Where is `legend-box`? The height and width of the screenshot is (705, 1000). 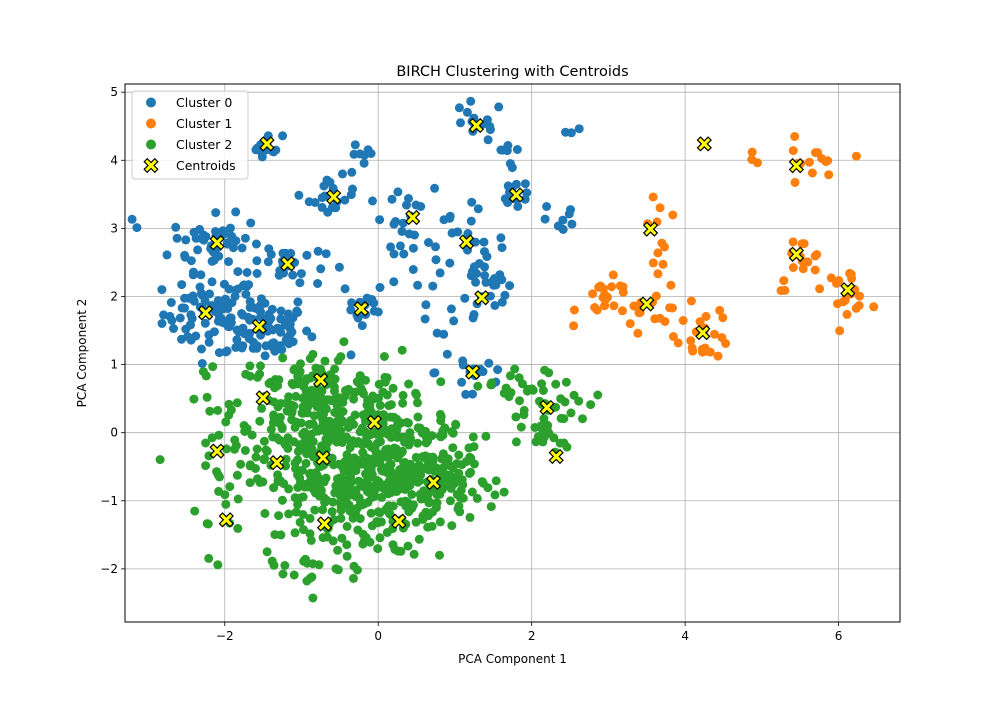 legend-box is located at coordinates (190, 135).